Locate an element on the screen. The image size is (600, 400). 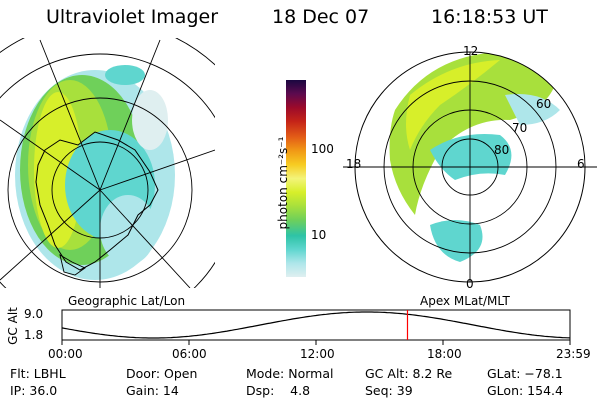
mlt-label-18: 18 is located at coordinates (354, 164).